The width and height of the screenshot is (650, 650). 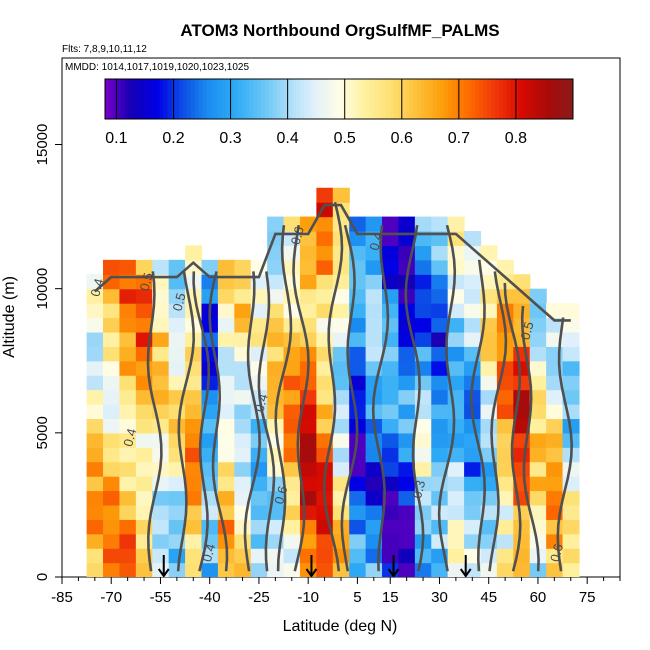 What do you see at coordinates (402, 138) in the screenshot?
I see `colorbar-tick-label: 0.6` at bounding box center [402, 138].